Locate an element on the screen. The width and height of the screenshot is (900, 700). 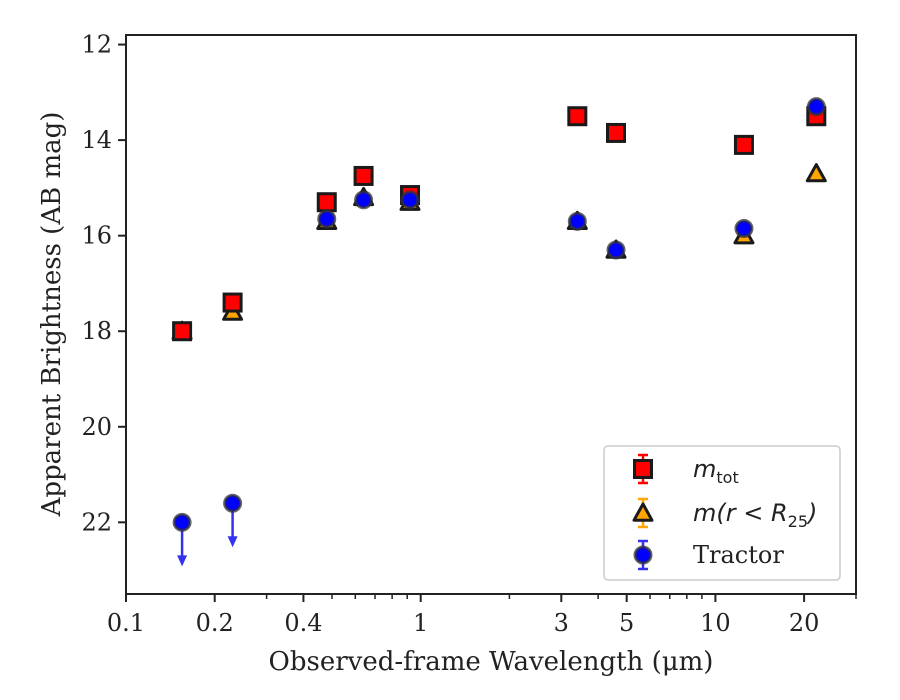
y-tick-label: 14 is located at coordinates (96, 140).